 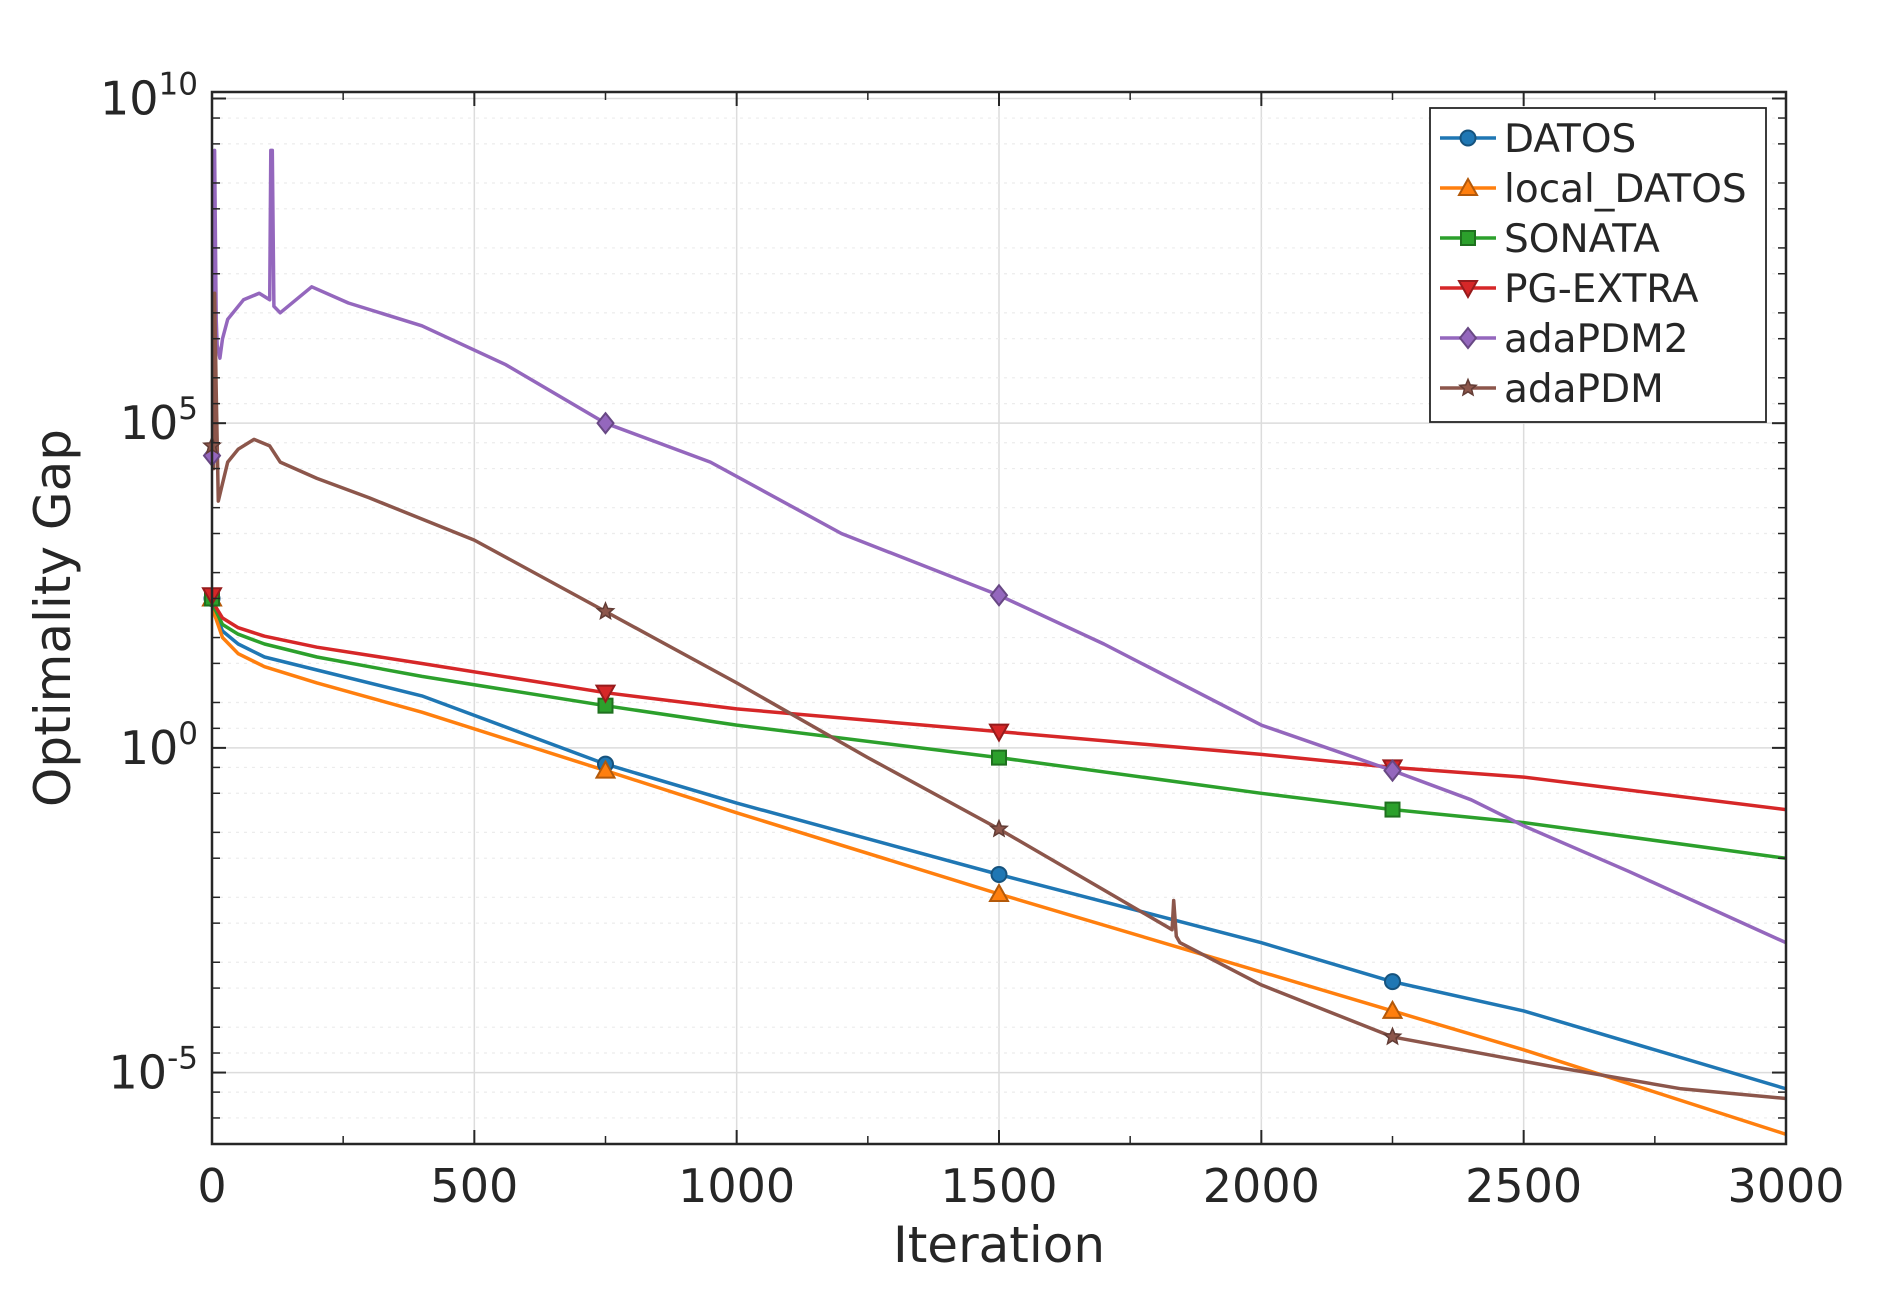 I want to click on x-tick-label: 2000, so click(x=1261, y=1186).